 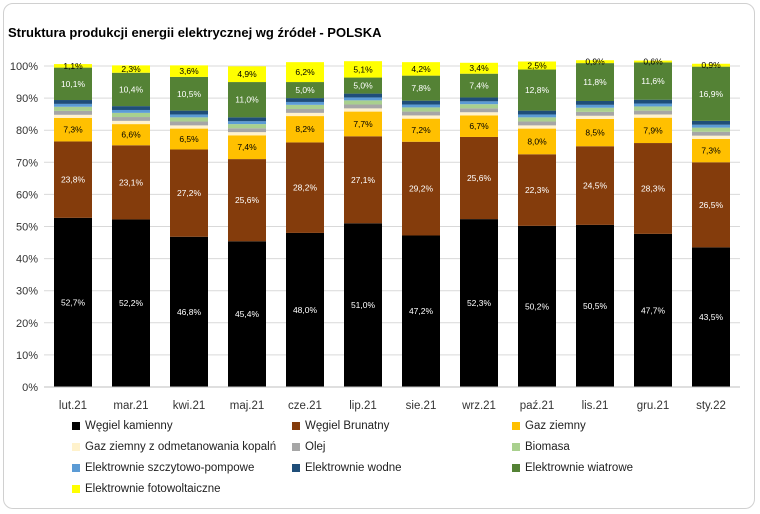 What do you see at coordinates (130, 406) in the screenshot?
I see `x-tick-label: mar.21` at bounding box center [130, 406].